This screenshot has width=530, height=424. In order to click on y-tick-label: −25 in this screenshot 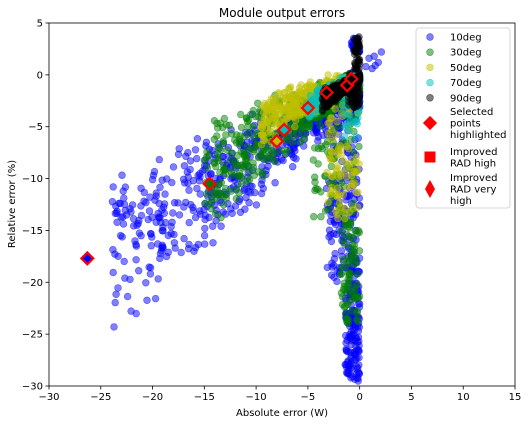, I will do `click(32, 335)`.